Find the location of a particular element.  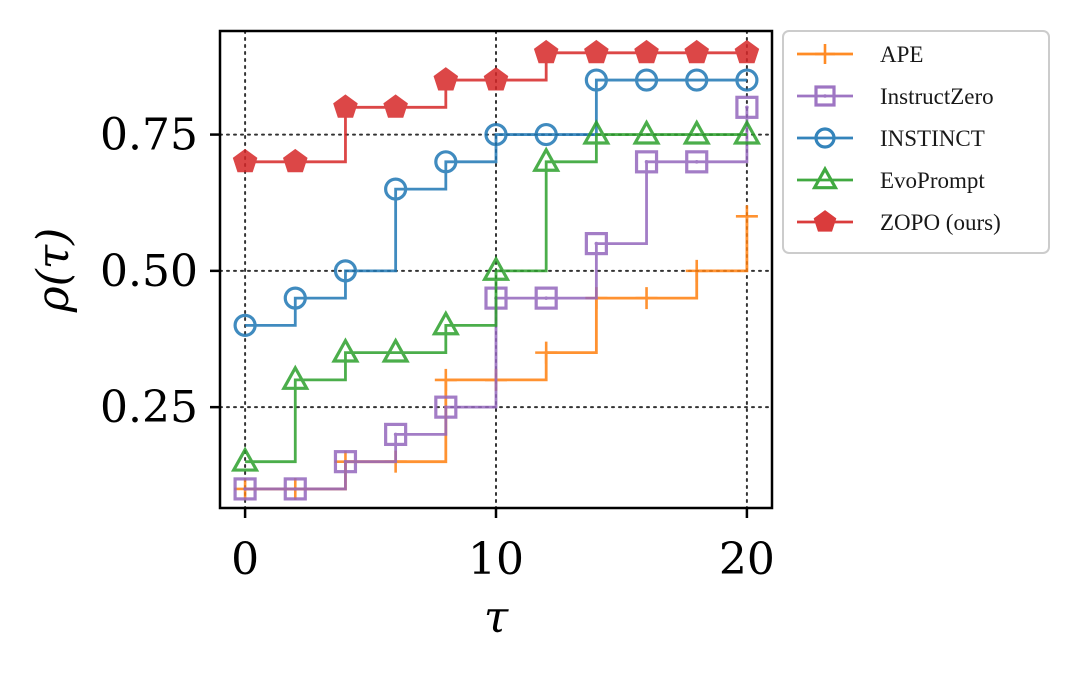

legend-label: InstructZero is located at coordinates (937, 96).